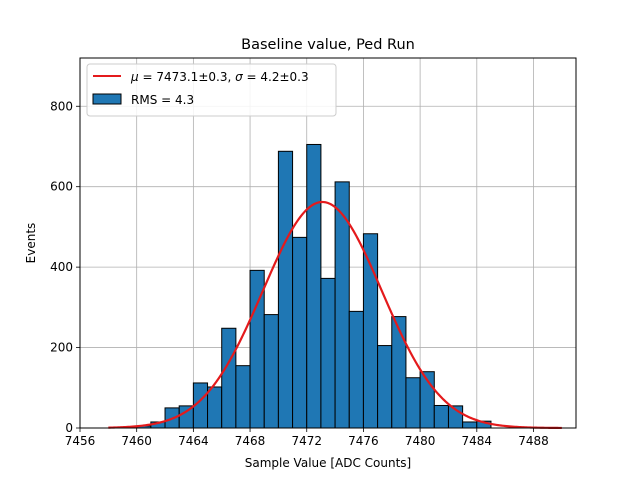 Image resolution: width=640 pixels, height=484 pixels. I want to click on x-tick-label: 7468, so click(250, 441).